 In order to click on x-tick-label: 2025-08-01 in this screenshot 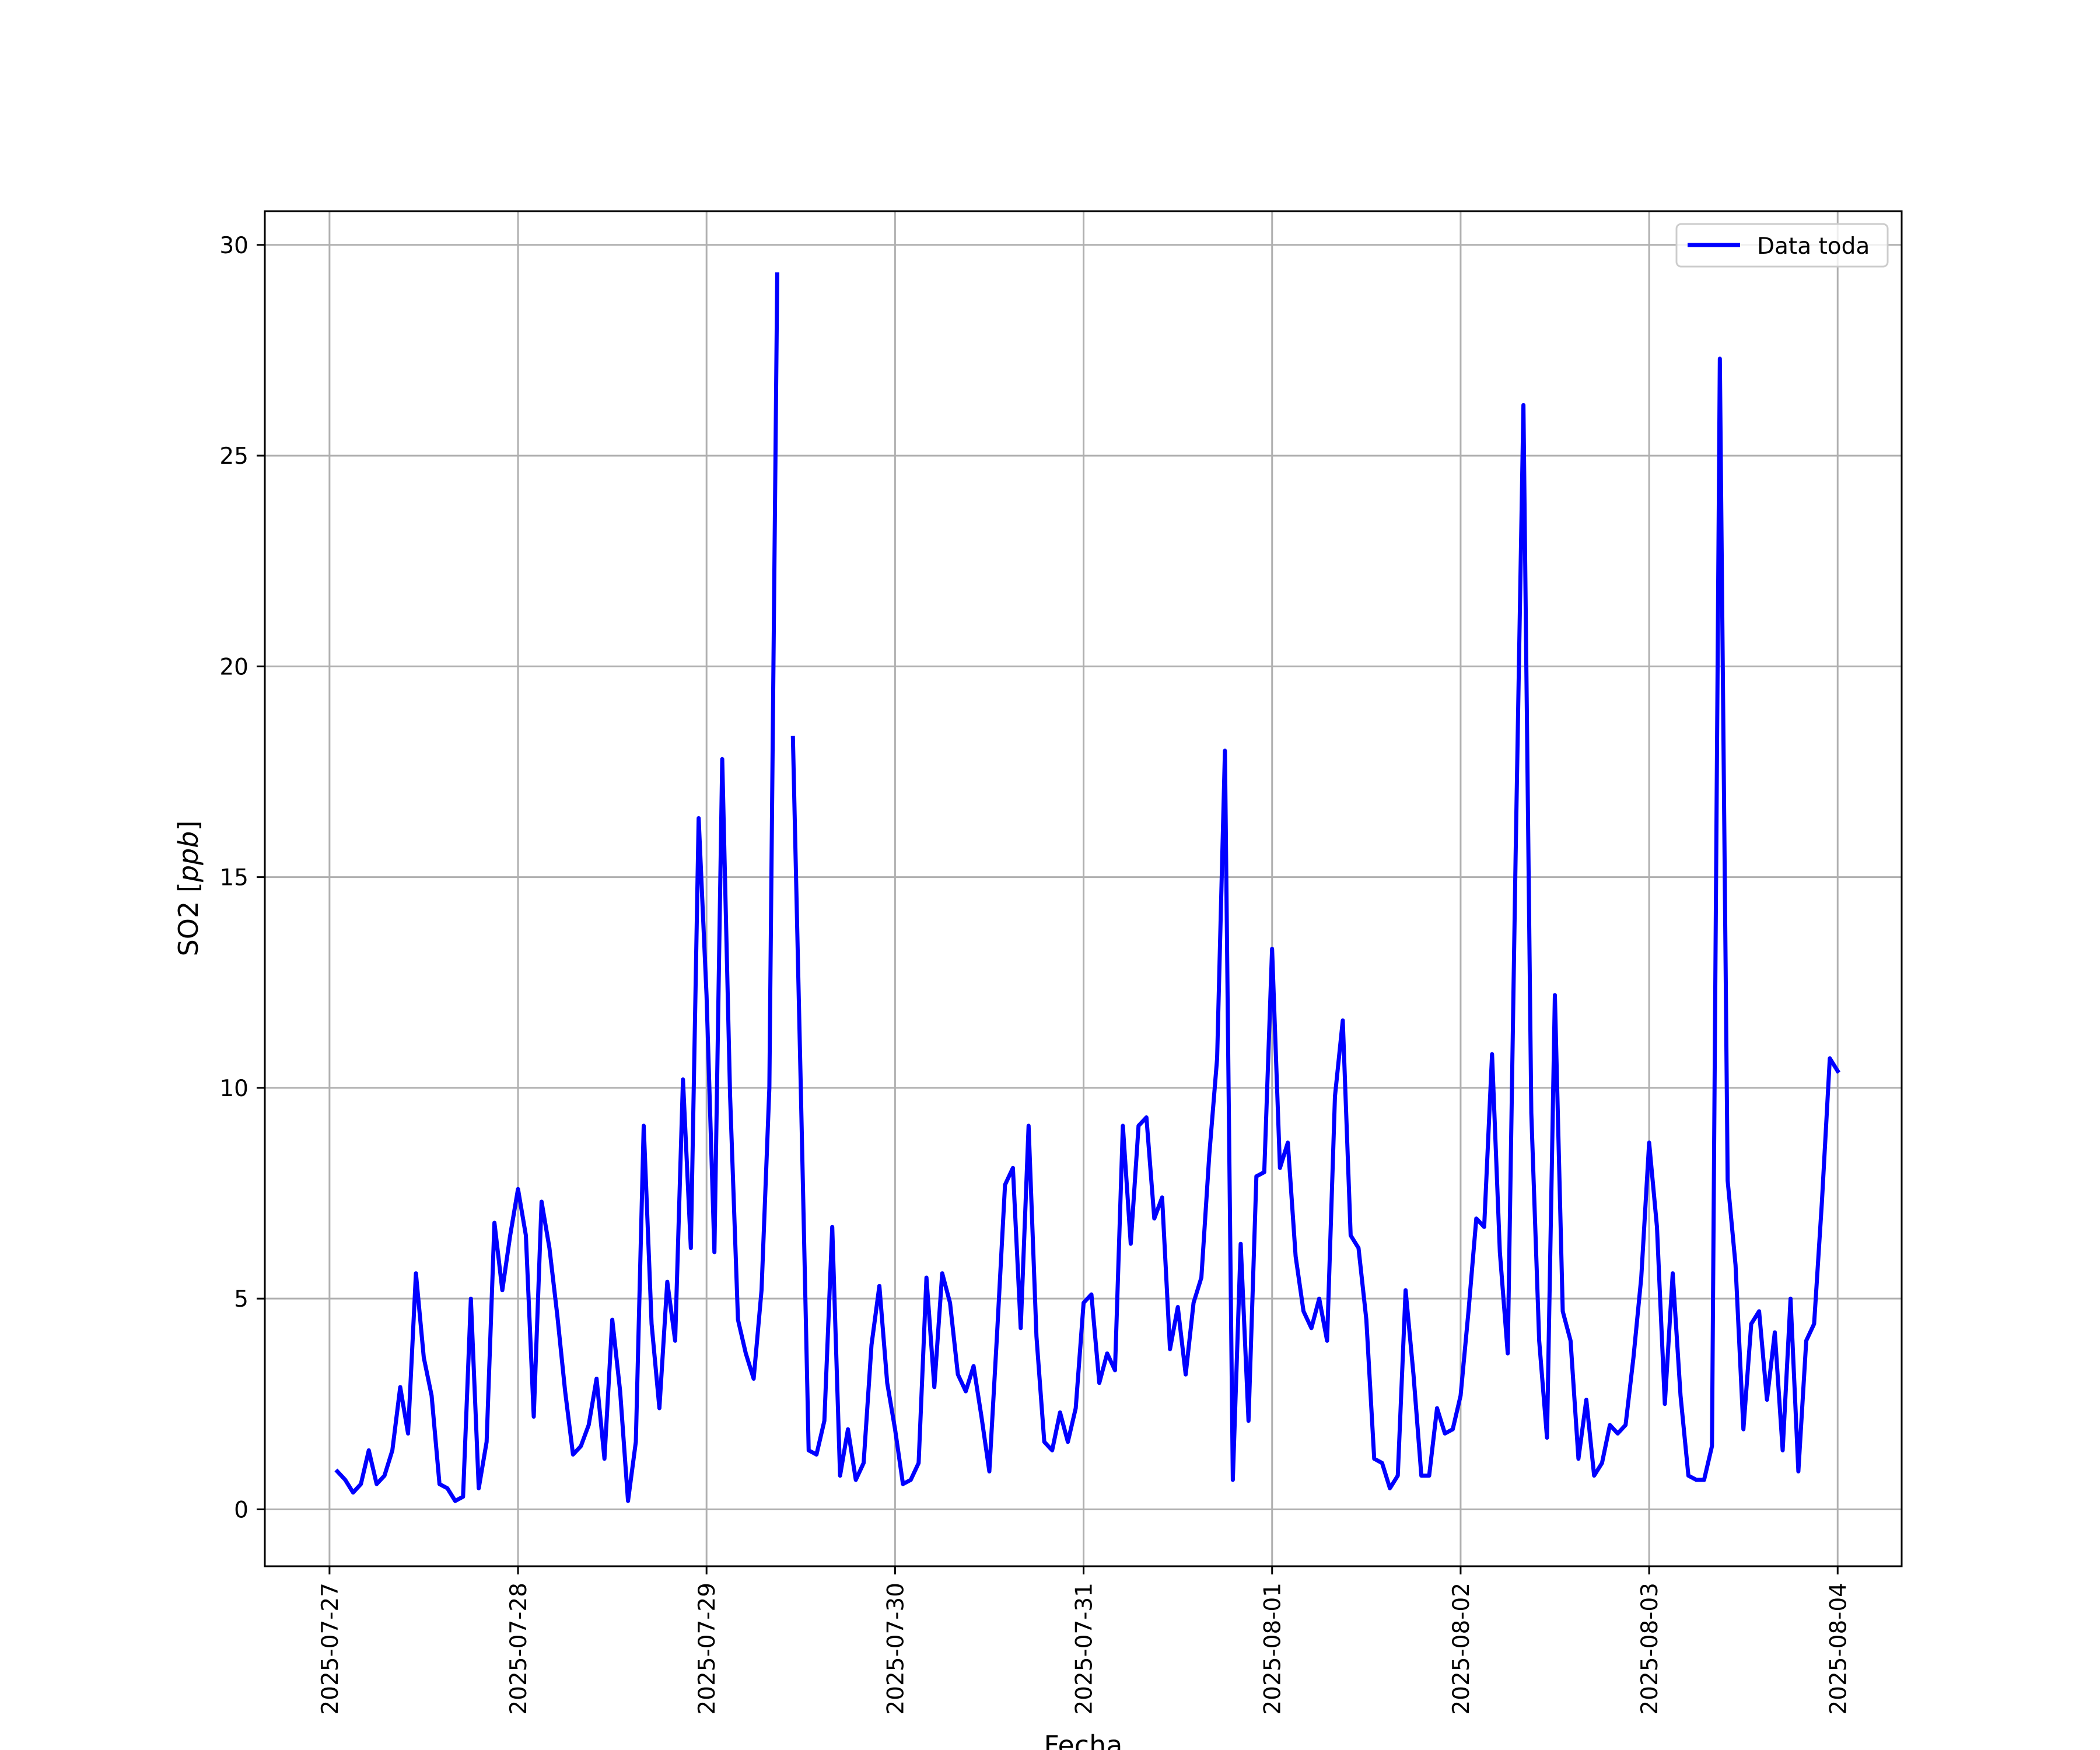, I will do `click(1273, 1649)`.